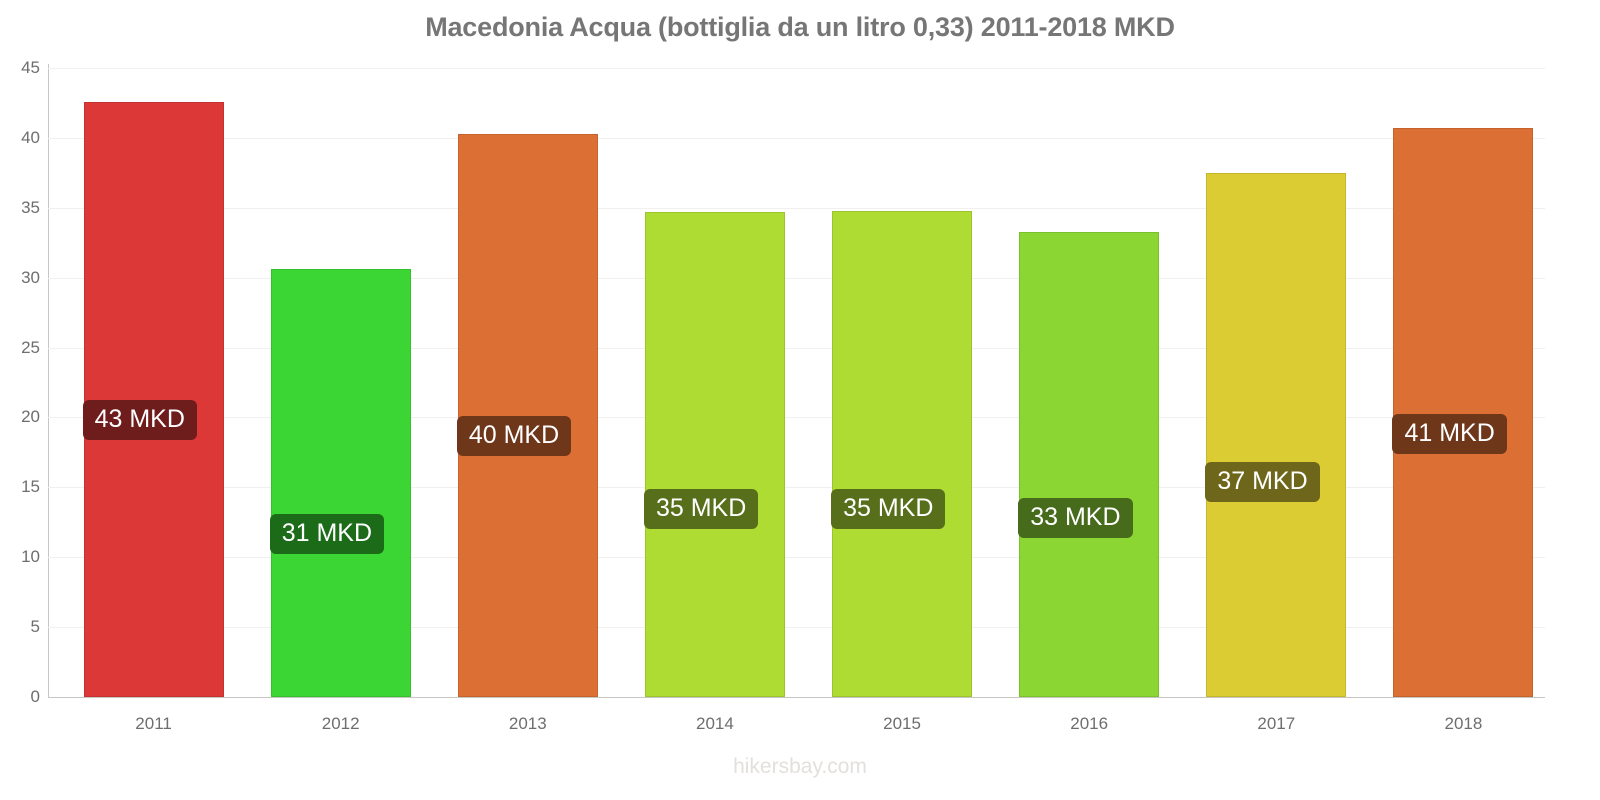 This screenshot has width=1600, height=800. What do you see at coordinates (1463, 723) in the screenshot?
I see `x-axis-tick-label: 2018` at bounding box center [1463, 723].